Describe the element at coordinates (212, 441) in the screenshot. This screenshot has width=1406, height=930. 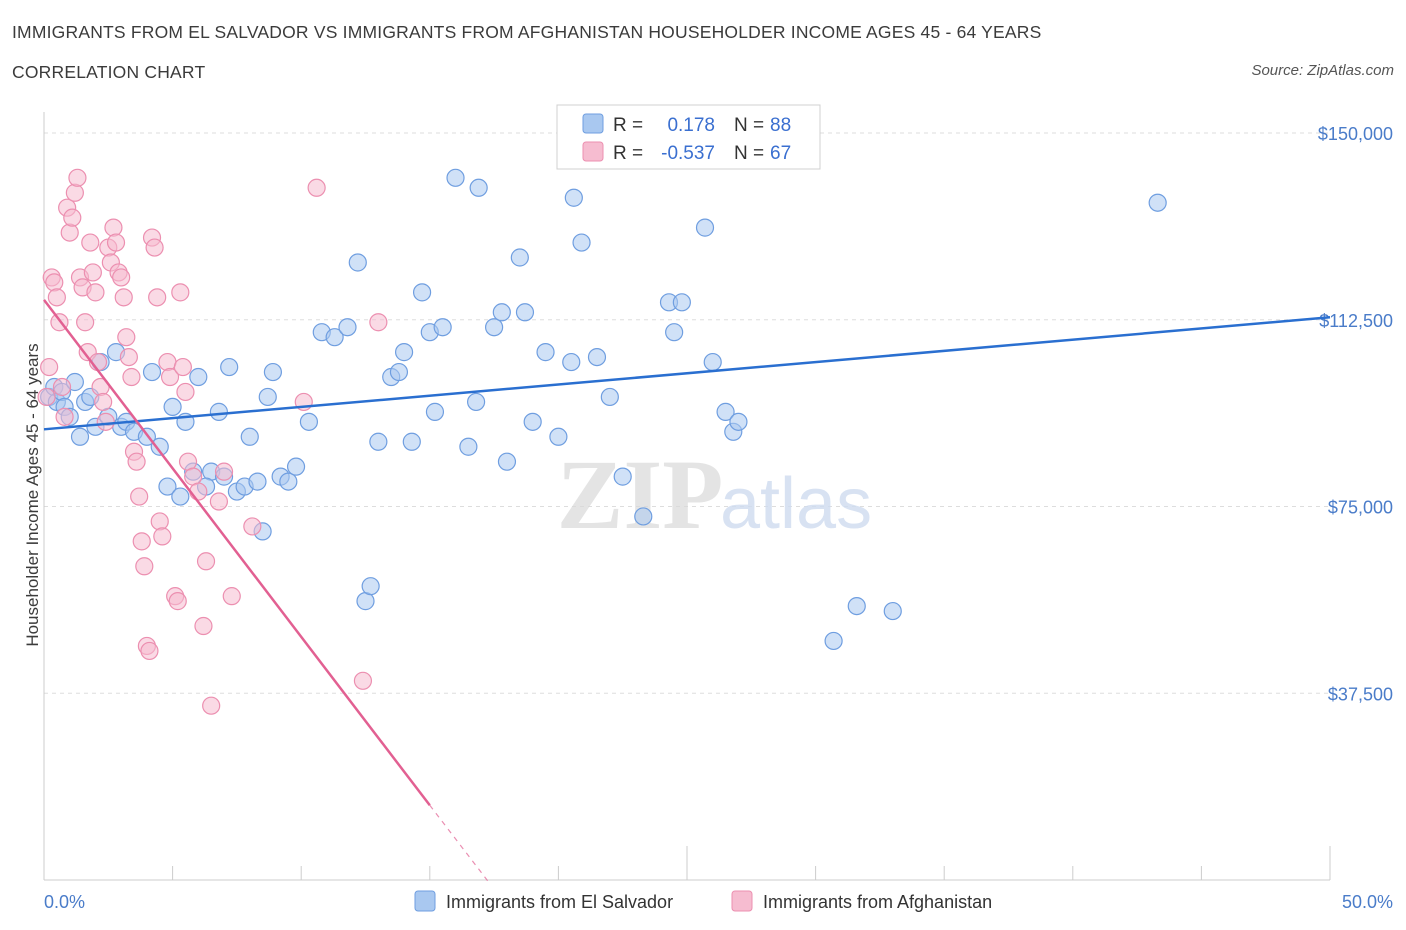
I see `series-afghanistan-points` at that location.